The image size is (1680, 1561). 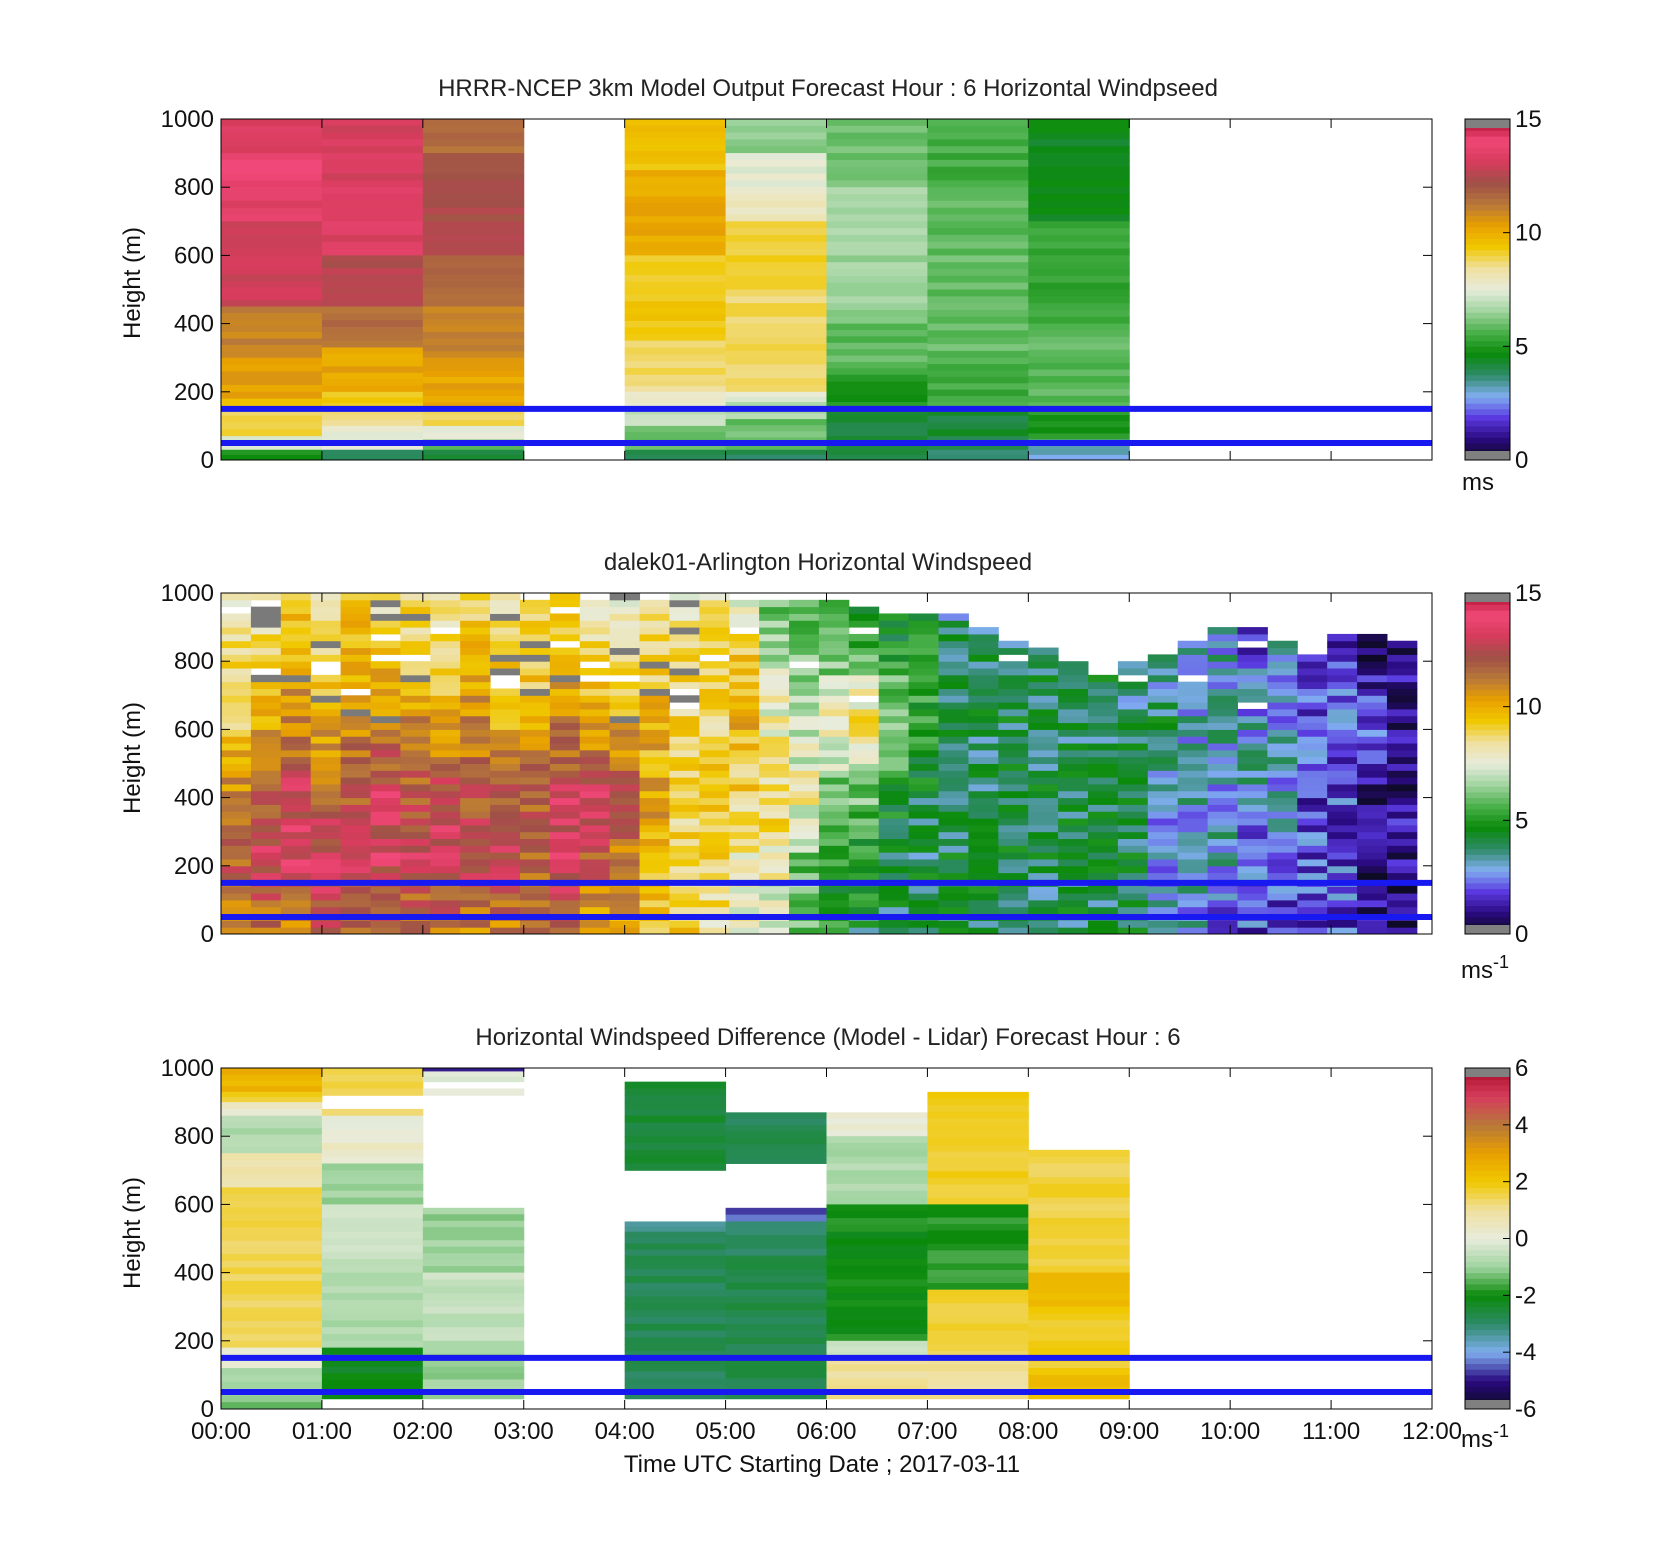 I want to click on colorbar-over-cap, so click(x=1487, y=597).